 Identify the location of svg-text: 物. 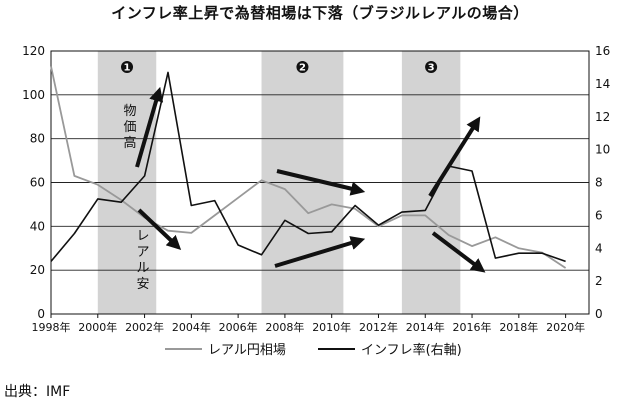
(129, 111).